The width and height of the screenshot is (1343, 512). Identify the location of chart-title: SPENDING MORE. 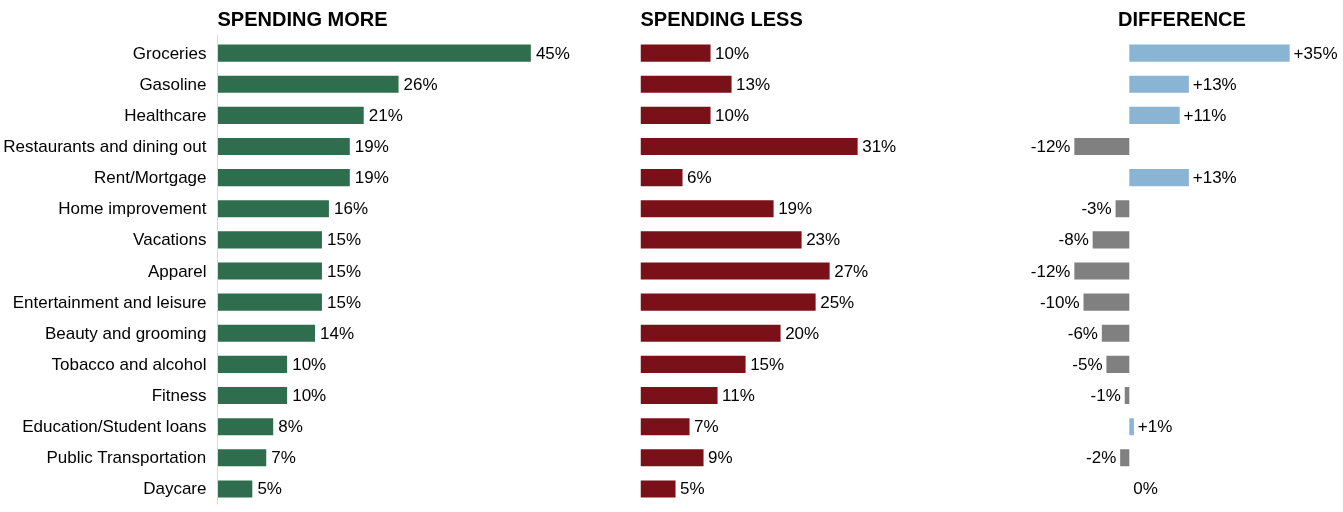
(302, 18).